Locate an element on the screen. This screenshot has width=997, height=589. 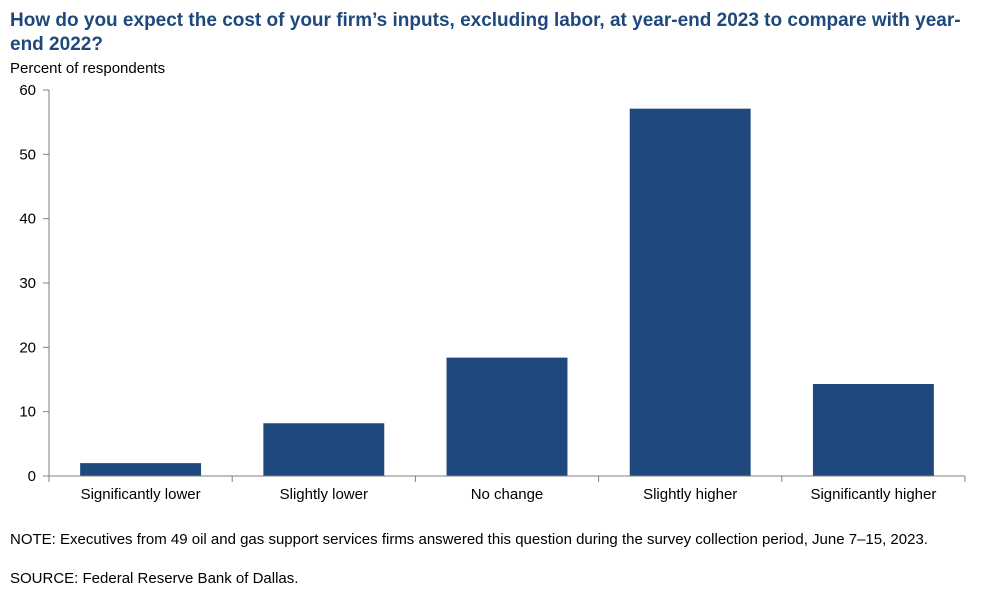
y-tick-label: 20 is located at coordinates (27, 347).